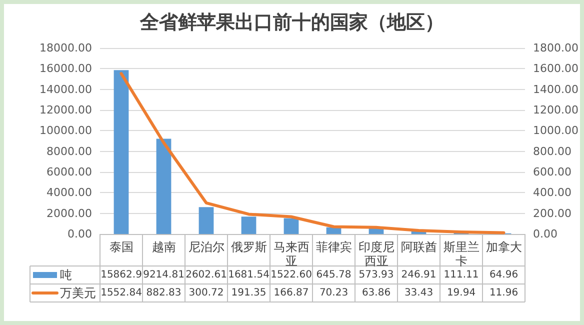 The width and height of the screenshot is (584, 325). What do you see at coordinates (503, 293) in the screenshot?
I see `data-label: 11.96` at bounding box center [503, 293].